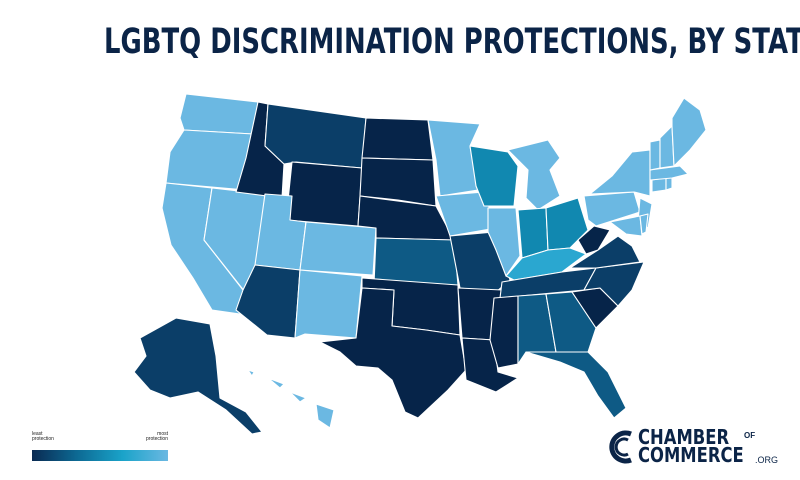 The width and height of the screenshot is (800, 480). What do you see at coordinates (669, 173) in the screenshot?
I see `state-massachusetts` at bounding box center [669, 173].